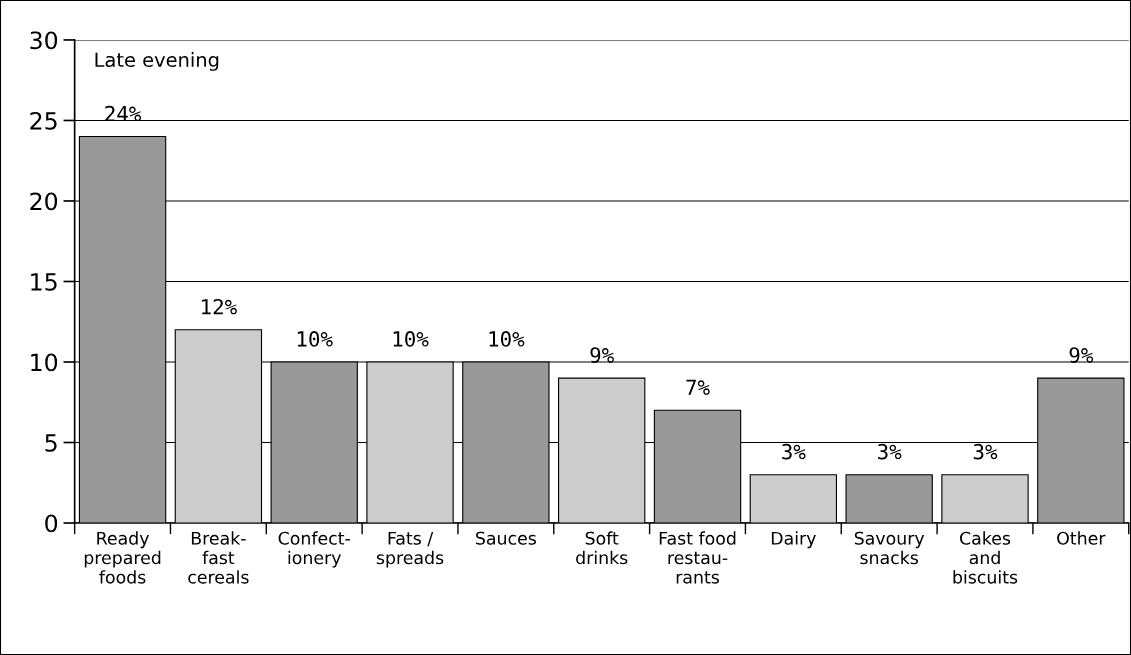  I want to click on y-tick-label: 0, so click(51, 523).